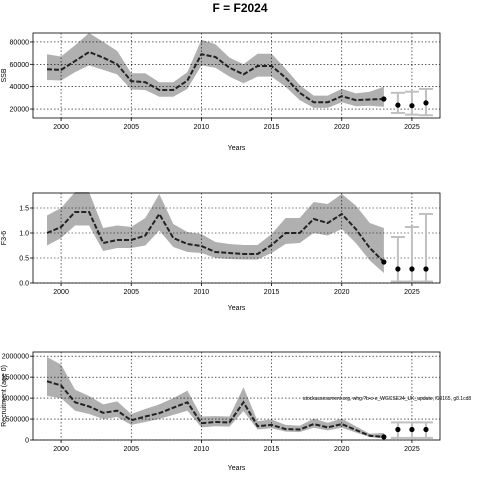  I want to click on y-tick-label: 1.5, so click(24, 209).